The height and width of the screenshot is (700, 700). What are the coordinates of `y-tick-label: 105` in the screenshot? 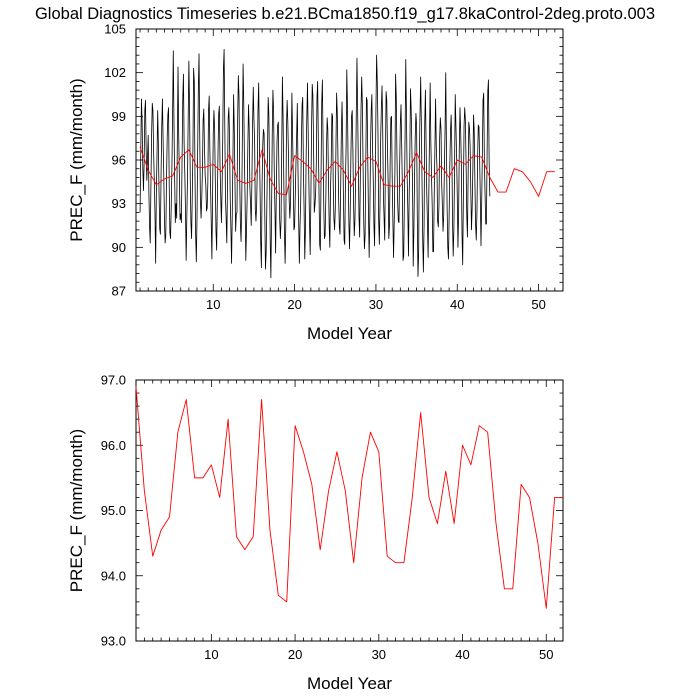 It's located at (115, 29).